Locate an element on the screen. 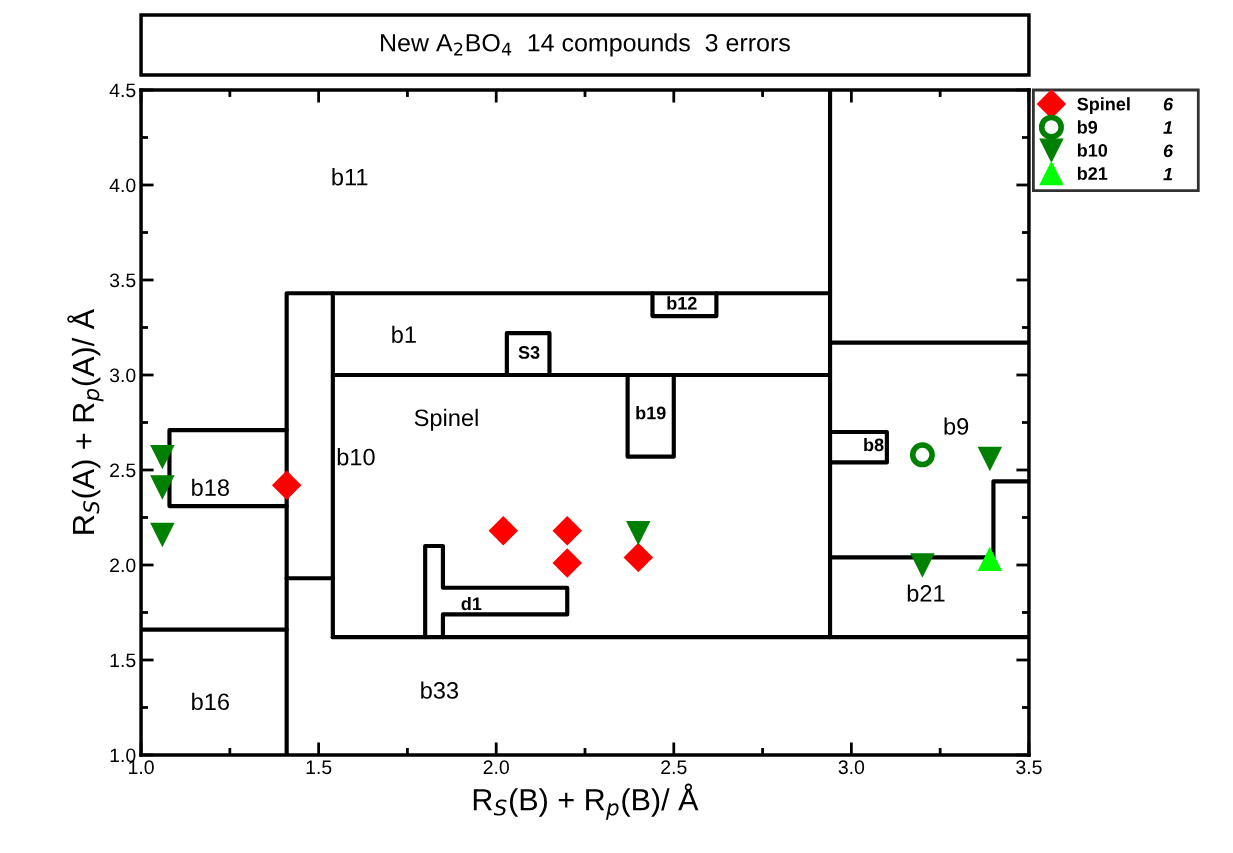 This screenshot has height=853, width=1233. annotation: b21 is located at coordinates (926, 593).